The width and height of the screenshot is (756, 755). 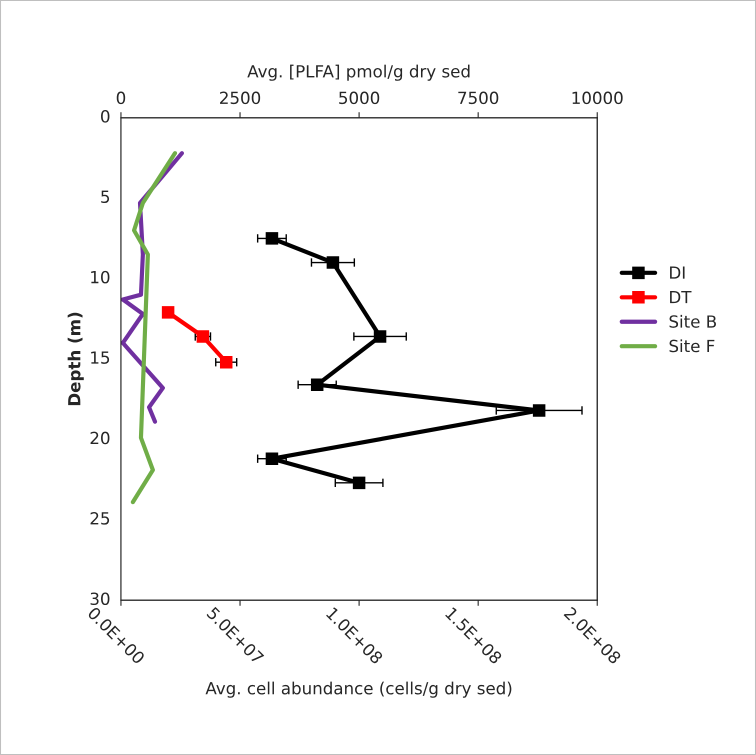 I want to click on legend-label: DT, so click(x=681, y=297).